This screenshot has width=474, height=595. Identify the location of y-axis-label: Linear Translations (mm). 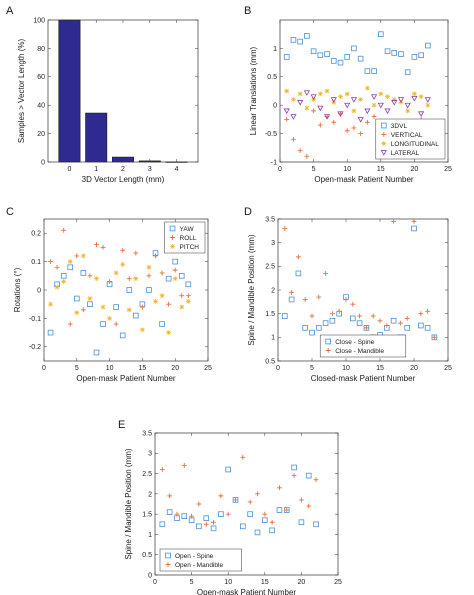
(253, 90).